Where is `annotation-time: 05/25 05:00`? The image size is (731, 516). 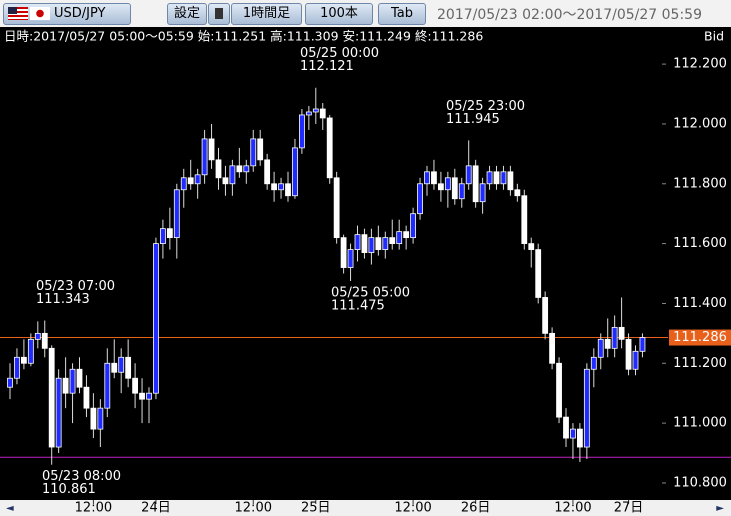 annotation-time: 05/25 05:00 is located at coordinates (370, 293).